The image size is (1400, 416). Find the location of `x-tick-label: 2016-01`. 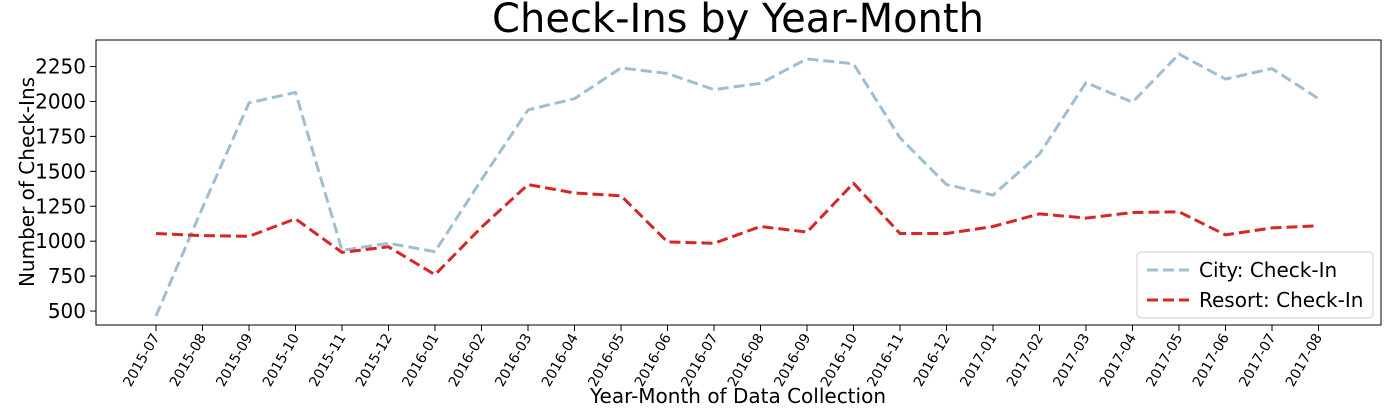

x-tick-label: 2016-01 is located at coordinates (420, 360).